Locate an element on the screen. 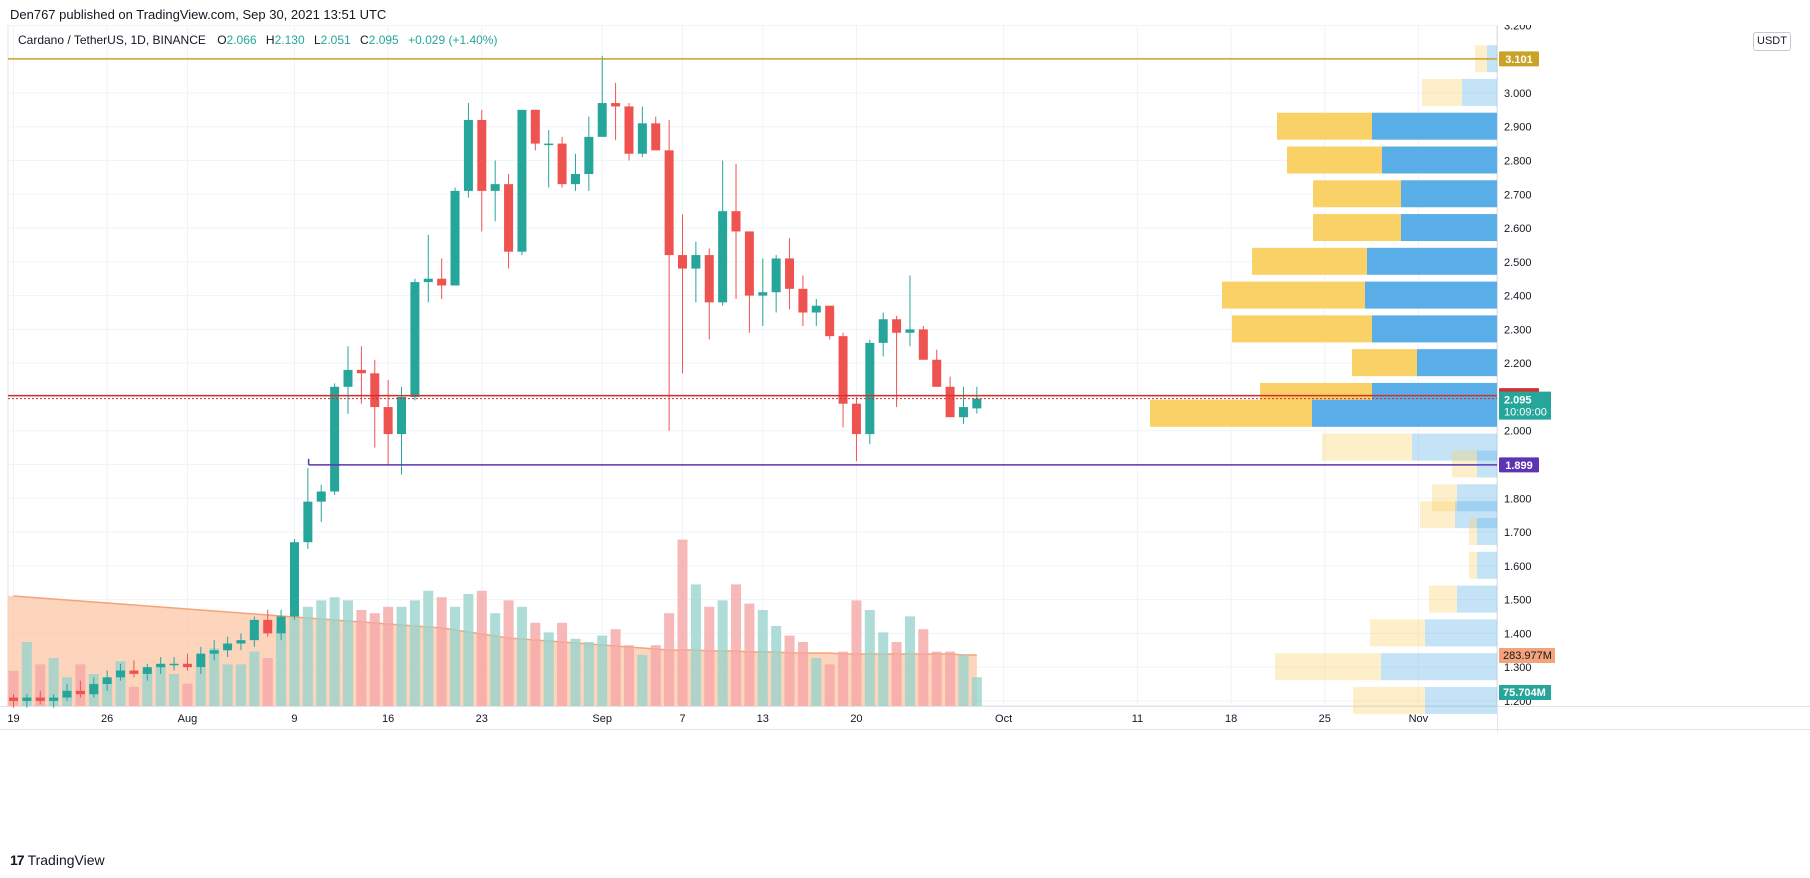 The image size is (1810, 878). countdown-label: 10:09:00 is located at coordinates (1525, 413).